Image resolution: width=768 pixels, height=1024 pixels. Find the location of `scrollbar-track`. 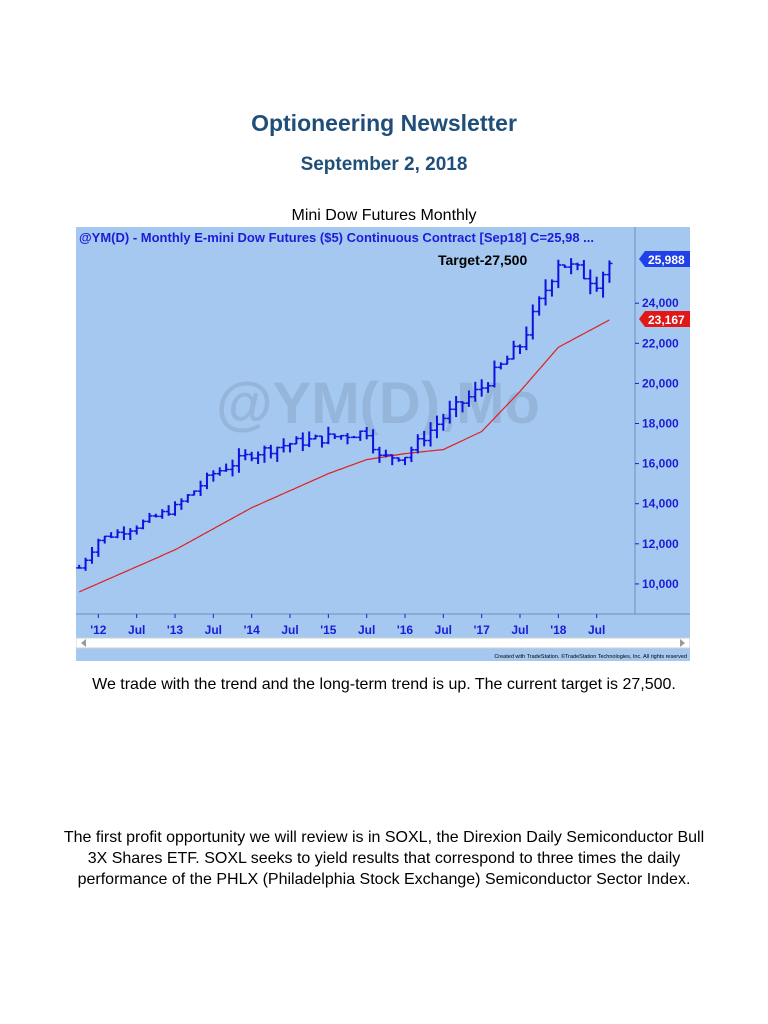

scrollbar-track is located at coordinates (383, 643).